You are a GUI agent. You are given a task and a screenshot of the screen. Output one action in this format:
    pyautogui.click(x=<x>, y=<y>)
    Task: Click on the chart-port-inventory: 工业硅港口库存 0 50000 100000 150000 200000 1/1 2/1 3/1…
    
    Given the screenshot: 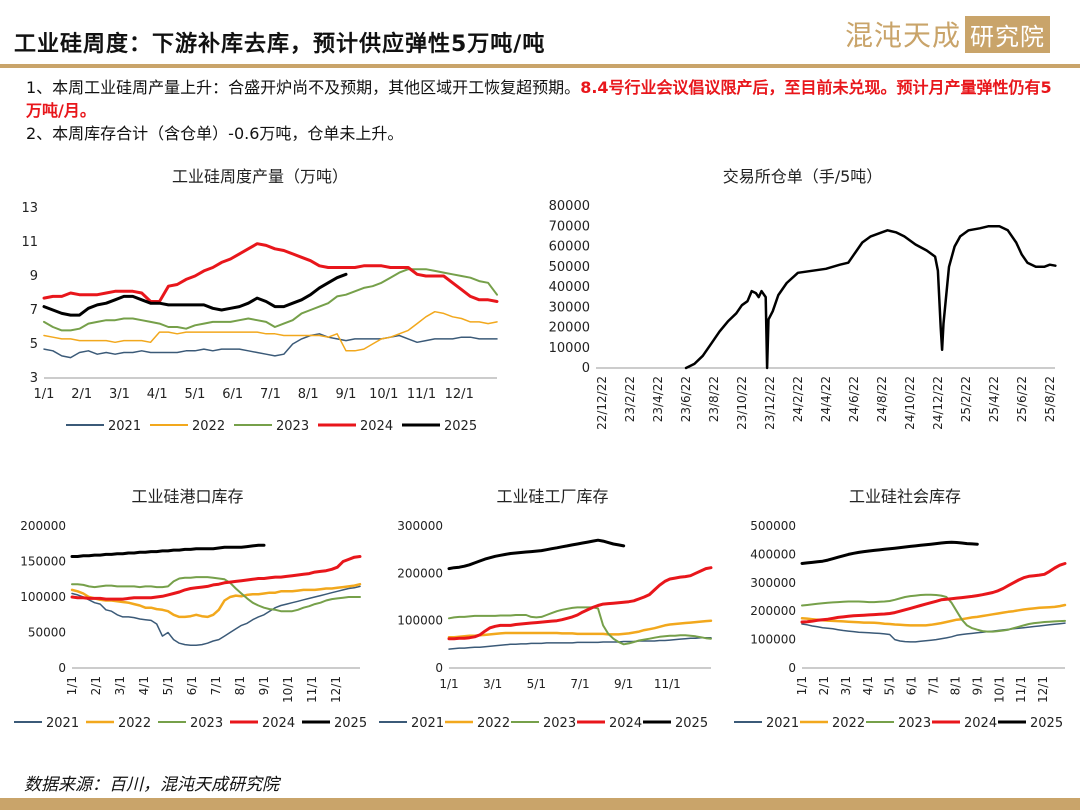 What is the action you would take?
    pyautogui.click(x=187, y=611)
    